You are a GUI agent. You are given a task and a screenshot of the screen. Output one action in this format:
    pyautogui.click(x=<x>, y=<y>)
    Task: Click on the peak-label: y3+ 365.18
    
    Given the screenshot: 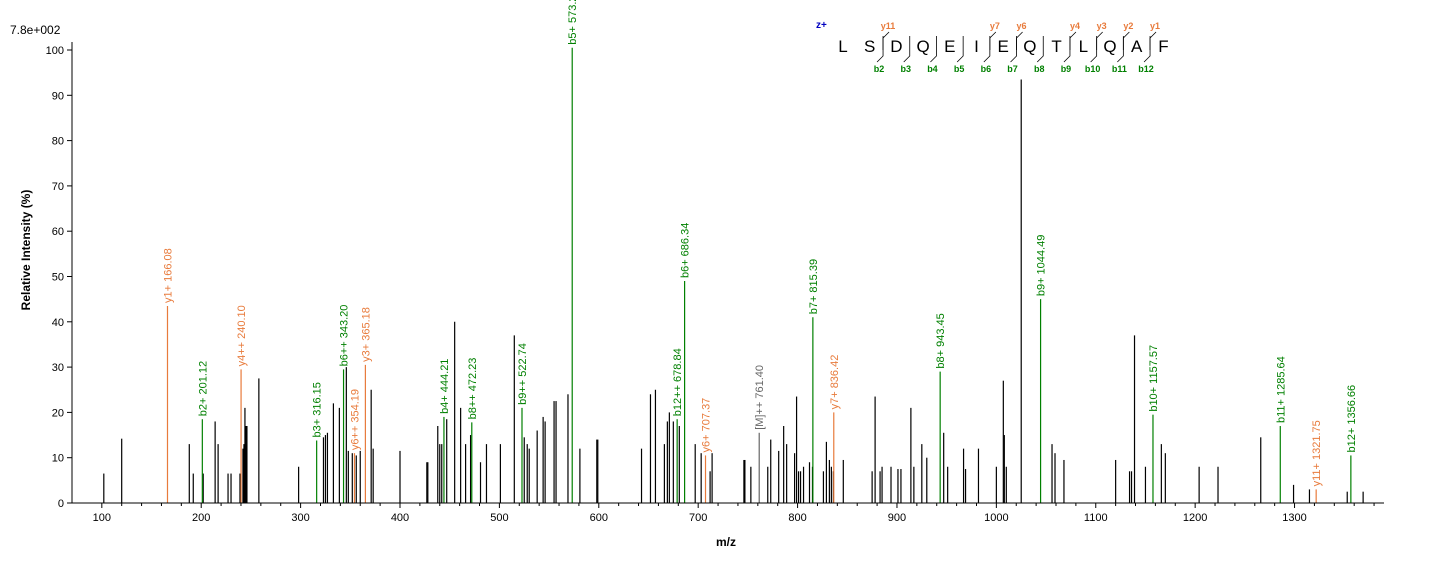 What is the action you would take?
    pyautogui.click(x=366, y=334)
    